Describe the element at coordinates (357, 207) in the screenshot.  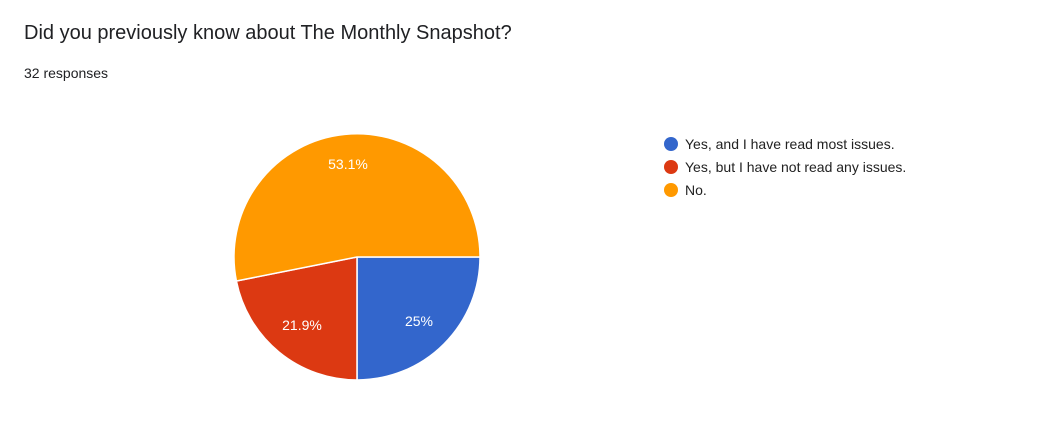
I see `pie-slice-no` at that location.